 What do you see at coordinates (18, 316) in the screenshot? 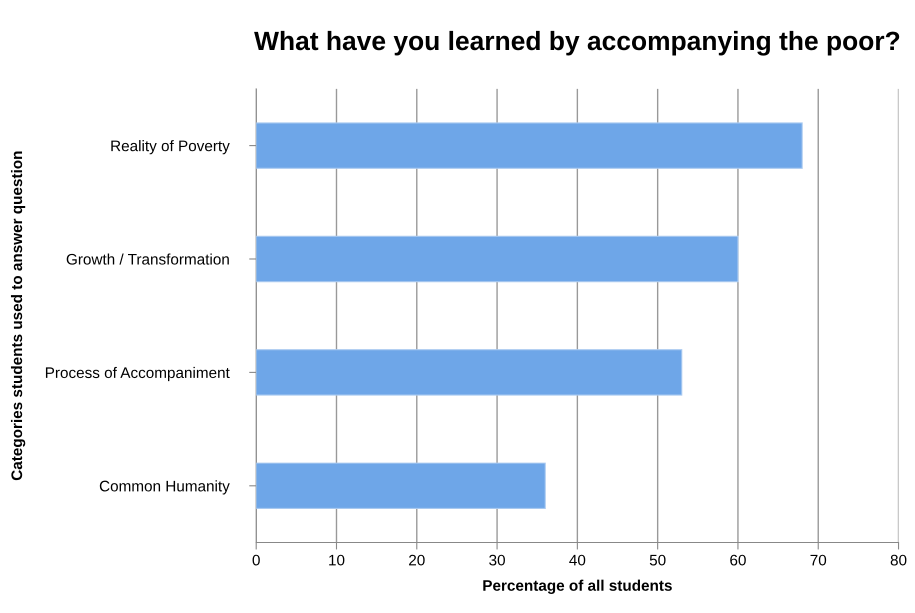
I see `y-axis-title: Categories students used to answer question` at bounding box center [18, 316].